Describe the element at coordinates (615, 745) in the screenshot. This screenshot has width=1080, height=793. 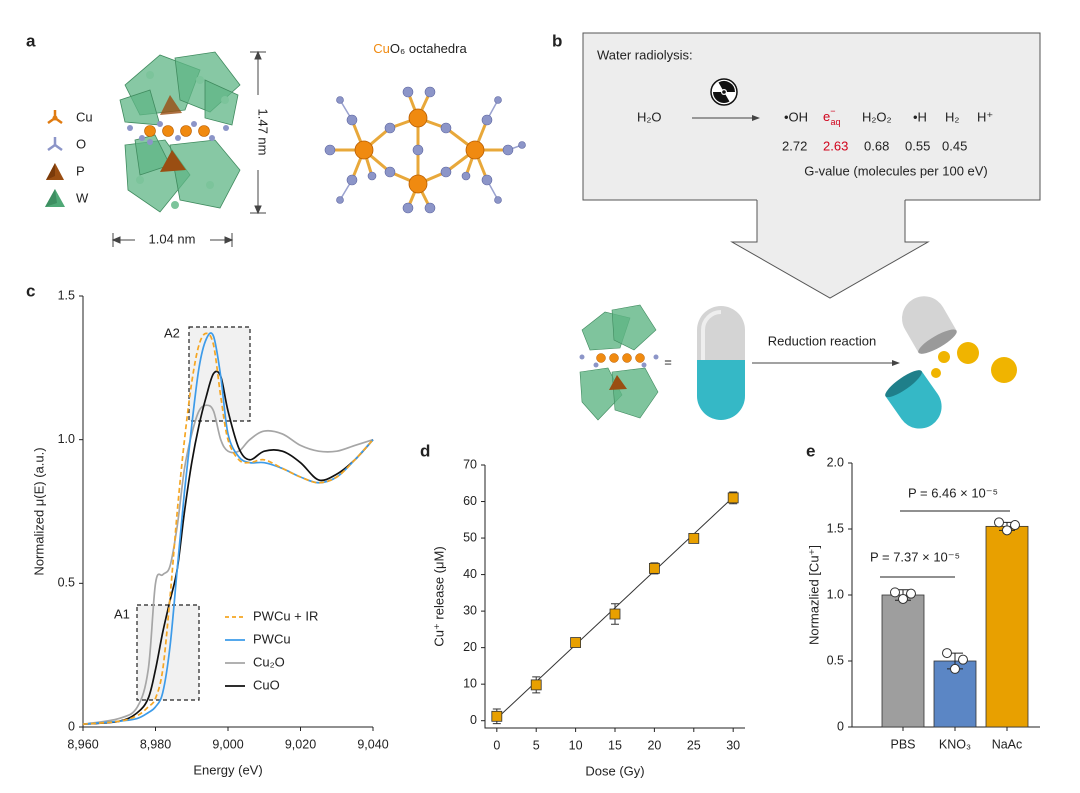
I see `x-tick-label: 15` at that location.